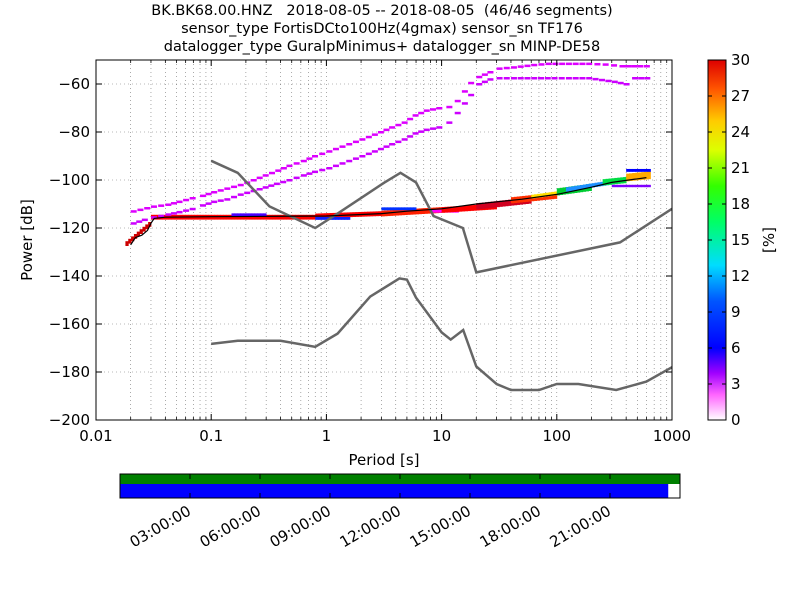 This screenshot has width=800, height=600. What do you see at coordinates (729, 240) in the screenshot?
I see `colorbar-ticks: 0 3 6 9 12 15 18 21 24 27 30` at bounding box center [729, 240].